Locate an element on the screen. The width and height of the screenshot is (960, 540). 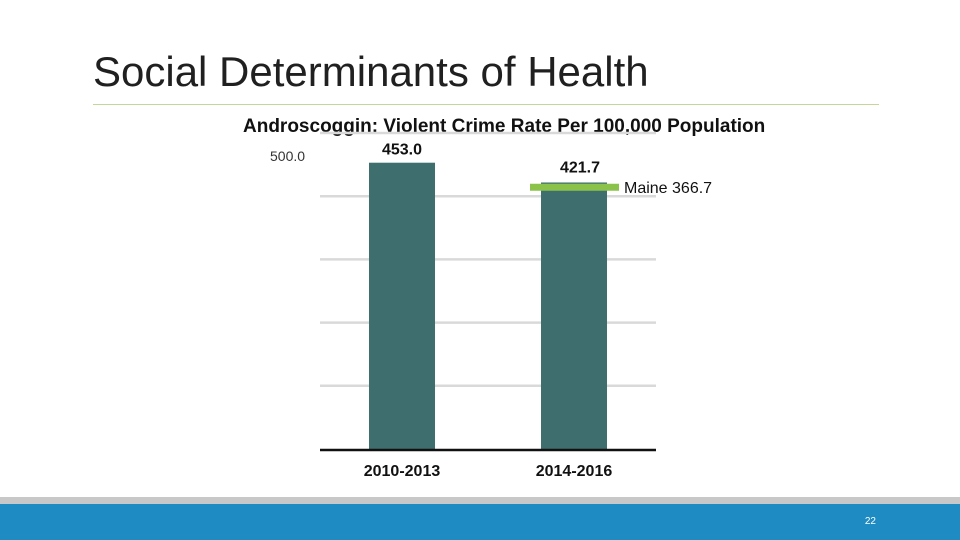
y-tick-label: 500.0 is located at coordinates (287, 156).